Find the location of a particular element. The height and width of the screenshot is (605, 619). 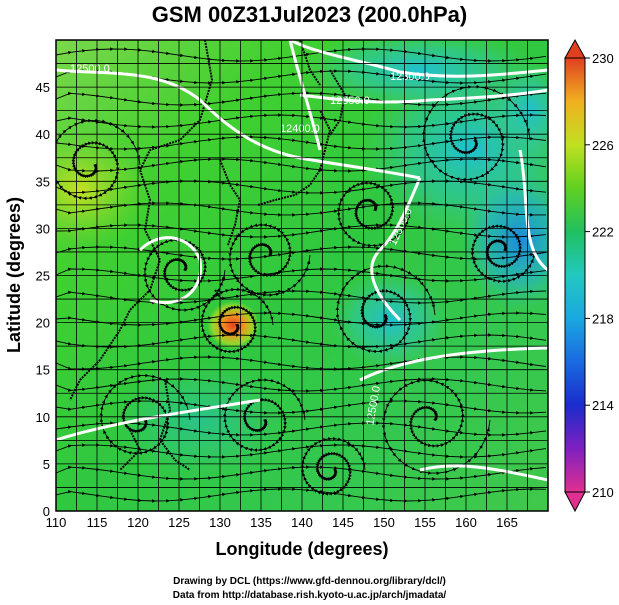

x-tick-label: 165 is located at coordinates (507, 522).